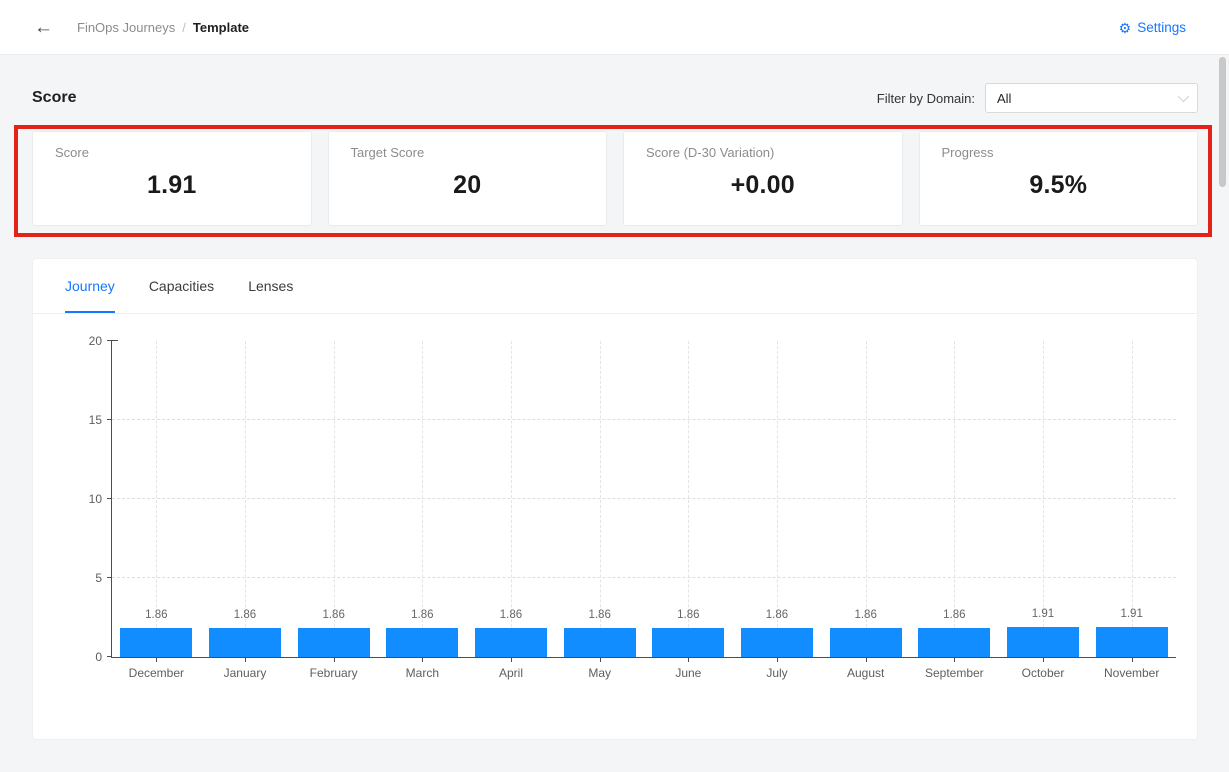 The image size is (1229, 772). What do you see at coordinates (688, 673) in the screenshot?
I see `x-axis-category-label: June` at bounding box center [688, 673].